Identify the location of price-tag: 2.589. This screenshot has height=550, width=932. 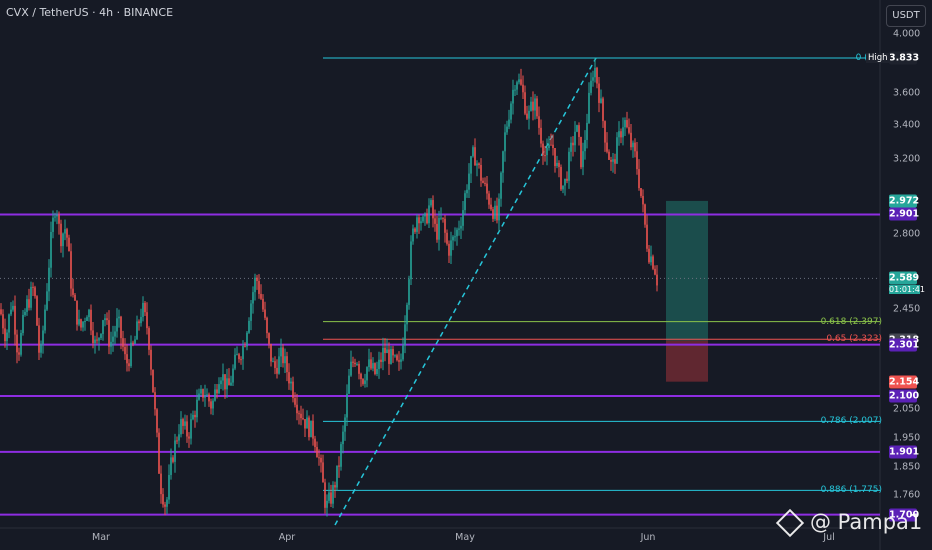
(904, 278).